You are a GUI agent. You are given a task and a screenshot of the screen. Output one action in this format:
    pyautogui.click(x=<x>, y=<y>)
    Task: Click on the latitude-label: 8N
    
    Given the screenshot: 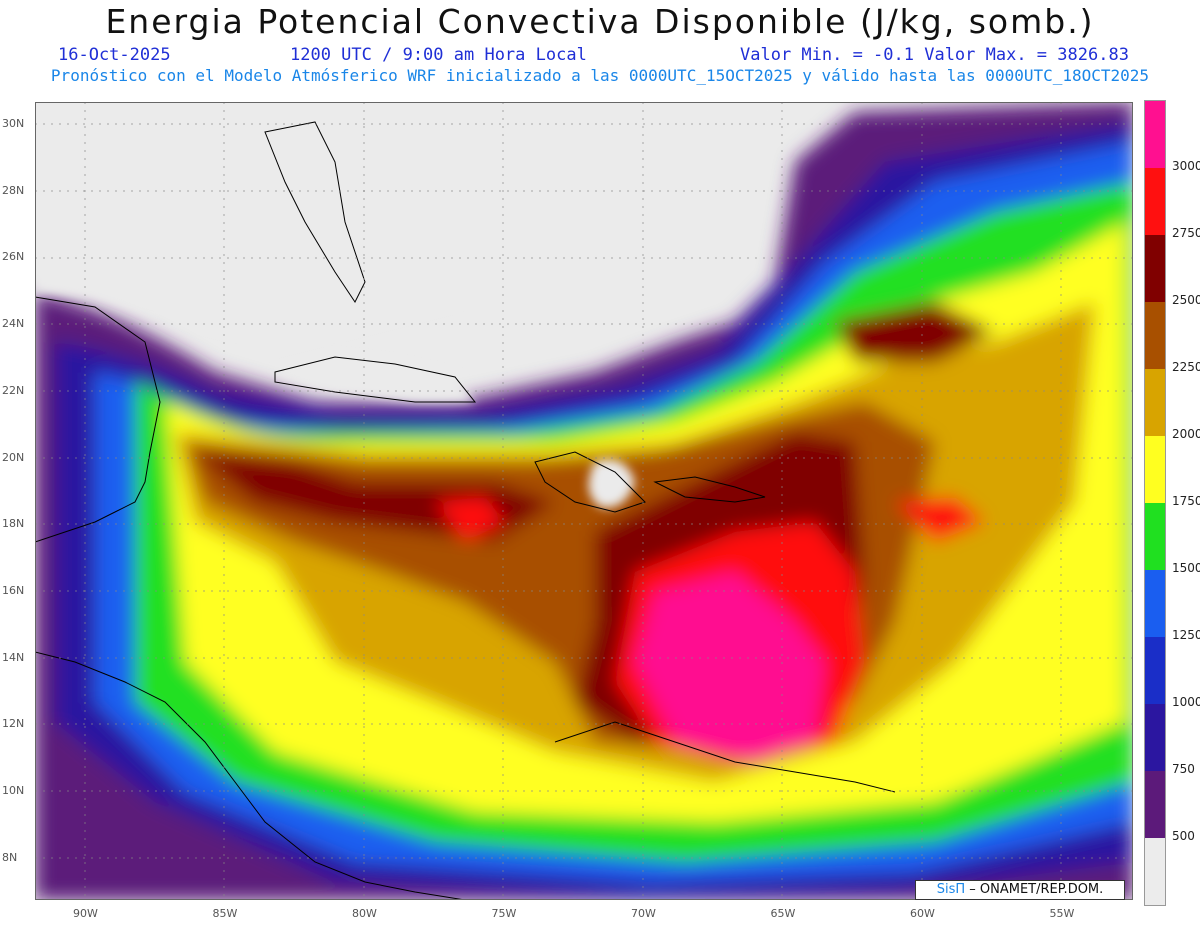 What is the action you would take?
    pyautogui.click(x=10, y=857)
    